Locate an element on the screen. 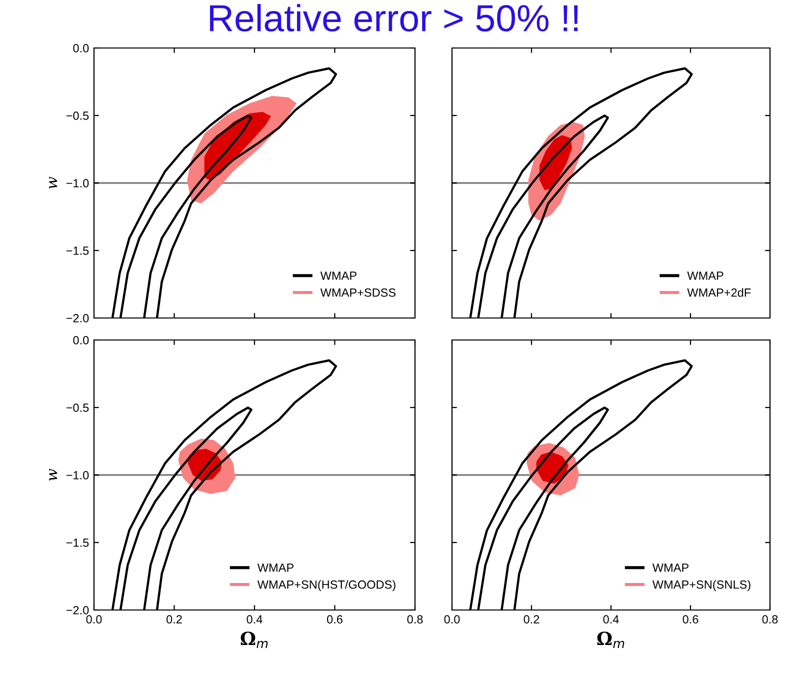  legend-label: WMAP+SDSS is located at coordinates (358, 292).